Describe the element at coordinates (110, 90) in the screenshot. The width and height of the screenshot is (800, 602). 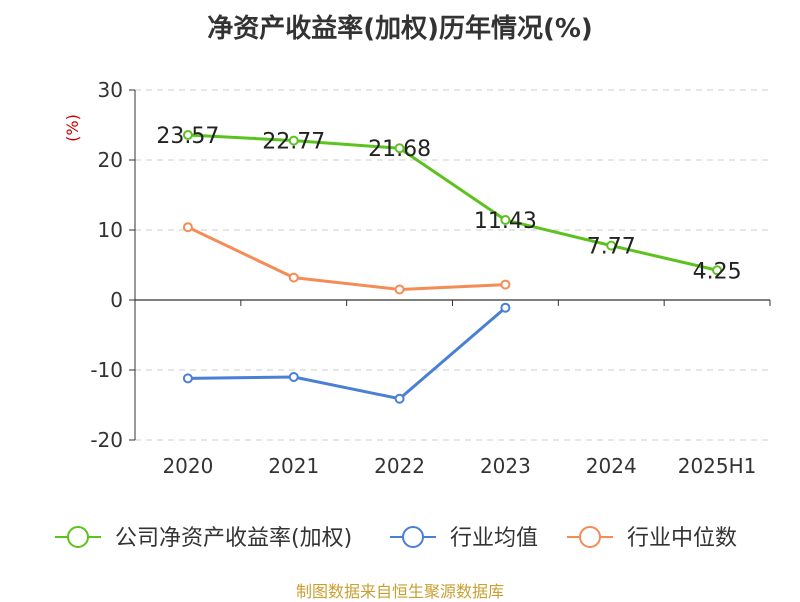
I see `y-tick-label: 30` at that location.